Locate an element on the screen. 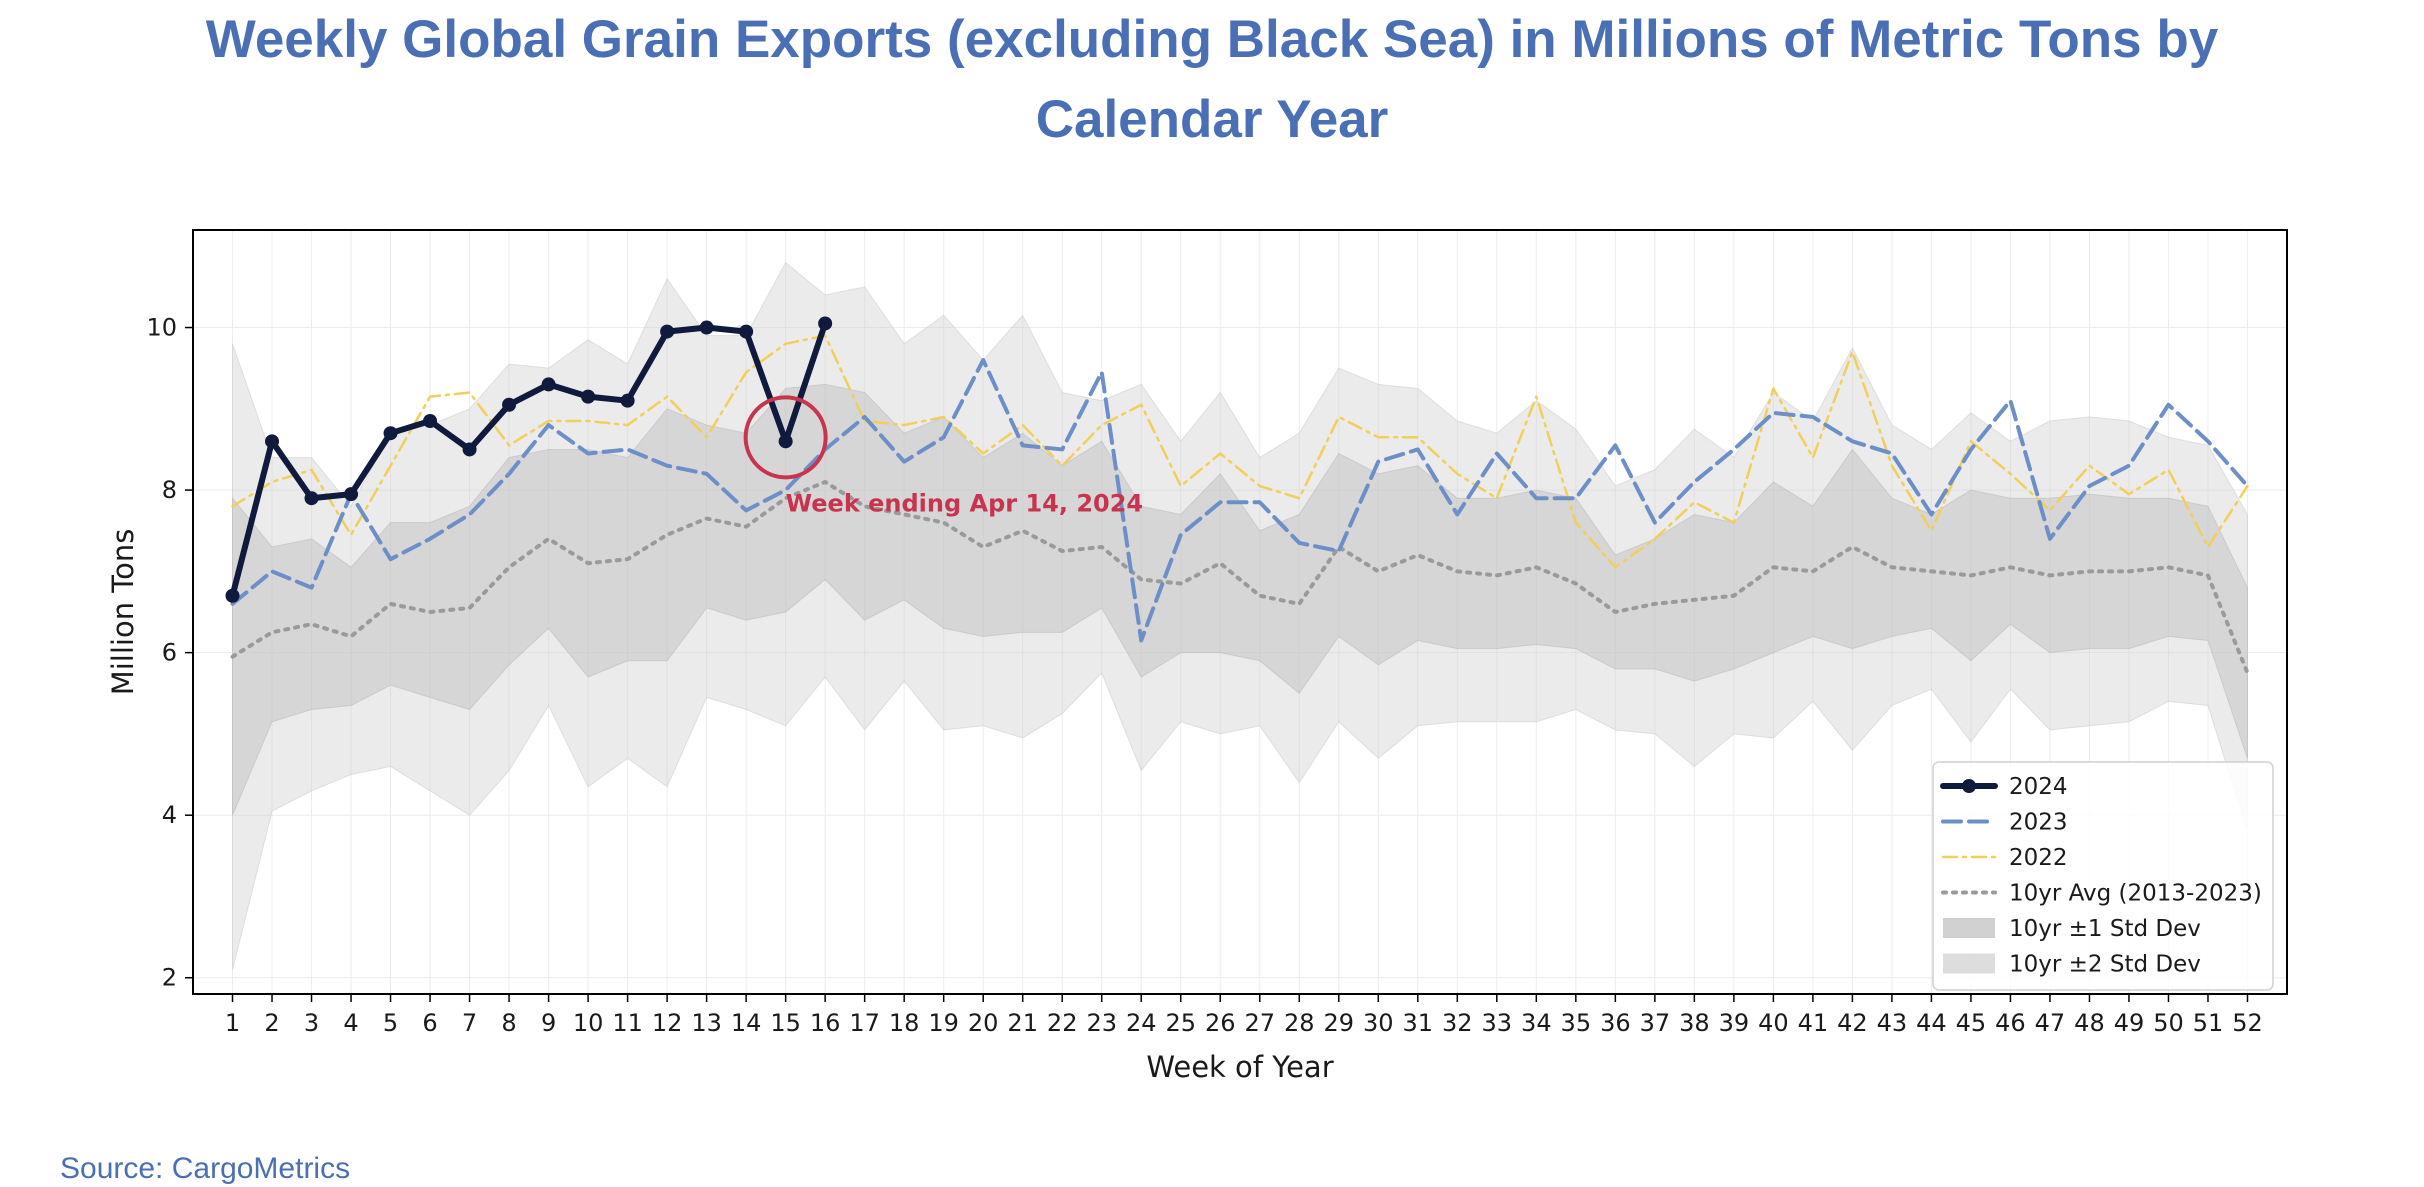 This screenshot has height=1187, width=2424. legend-label: 2023 is located at coordinates (2038, 823).